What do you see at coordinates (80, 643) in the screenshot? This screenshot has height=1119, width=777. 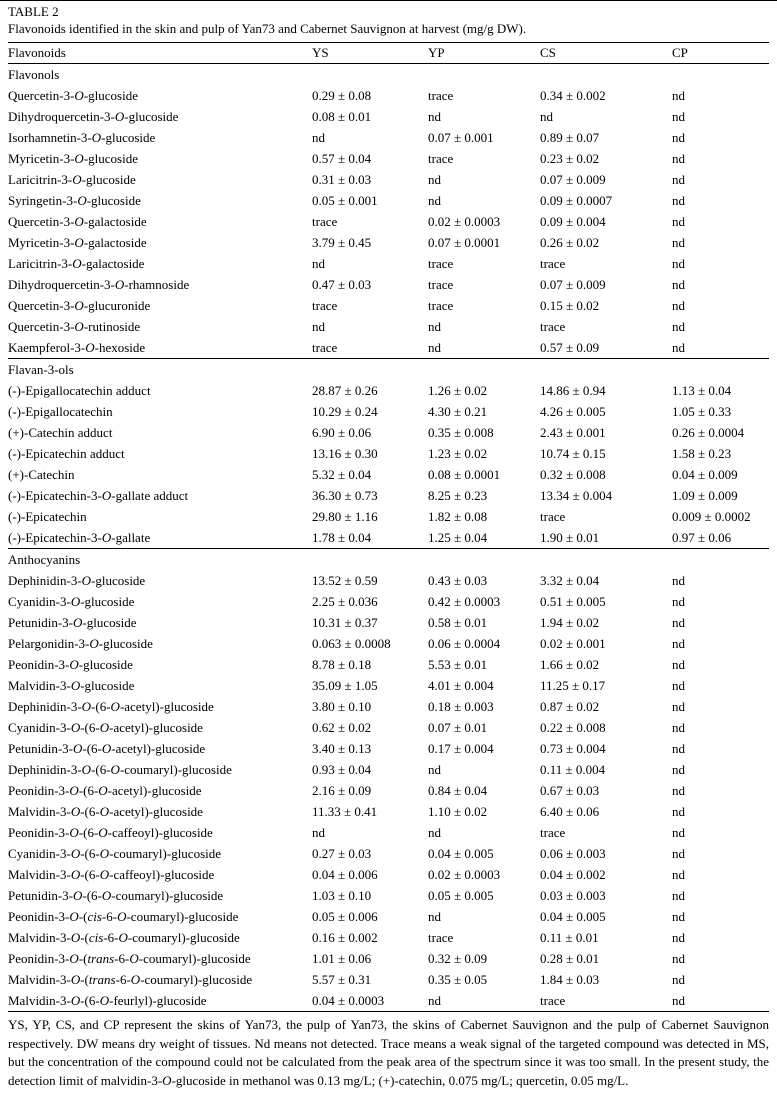 I see `compound-name: Pelargonidin-3-O-glucoside` at bounding box center [80, 643].